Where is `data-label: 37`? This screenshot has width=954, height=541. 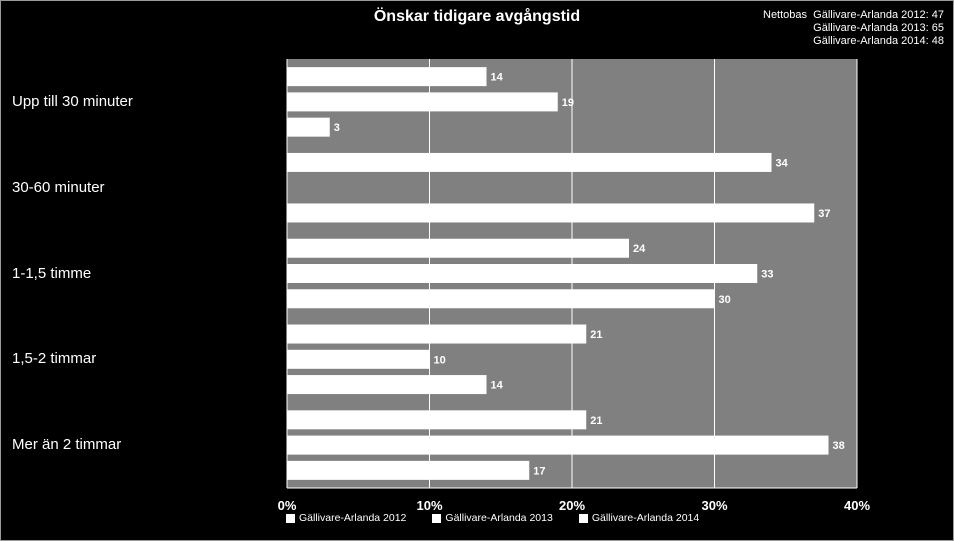 data-label: 37 is located at coordinates (824, 214).